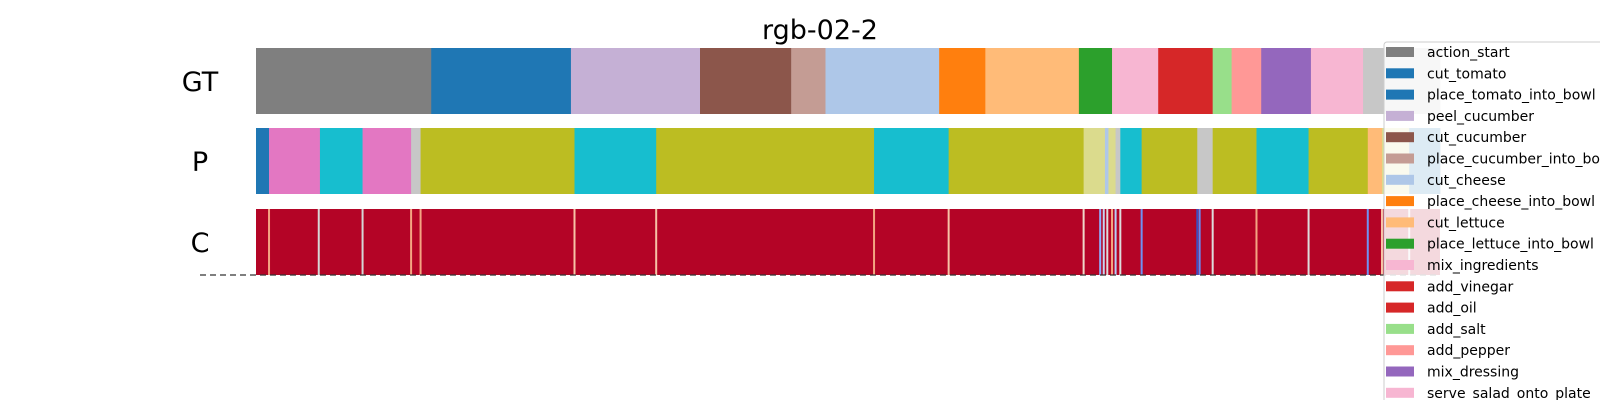 Image resolution: width=1600 pixels, height=400 pixels. I want to click on legend-item: add_pepper, so click(1448, 351).